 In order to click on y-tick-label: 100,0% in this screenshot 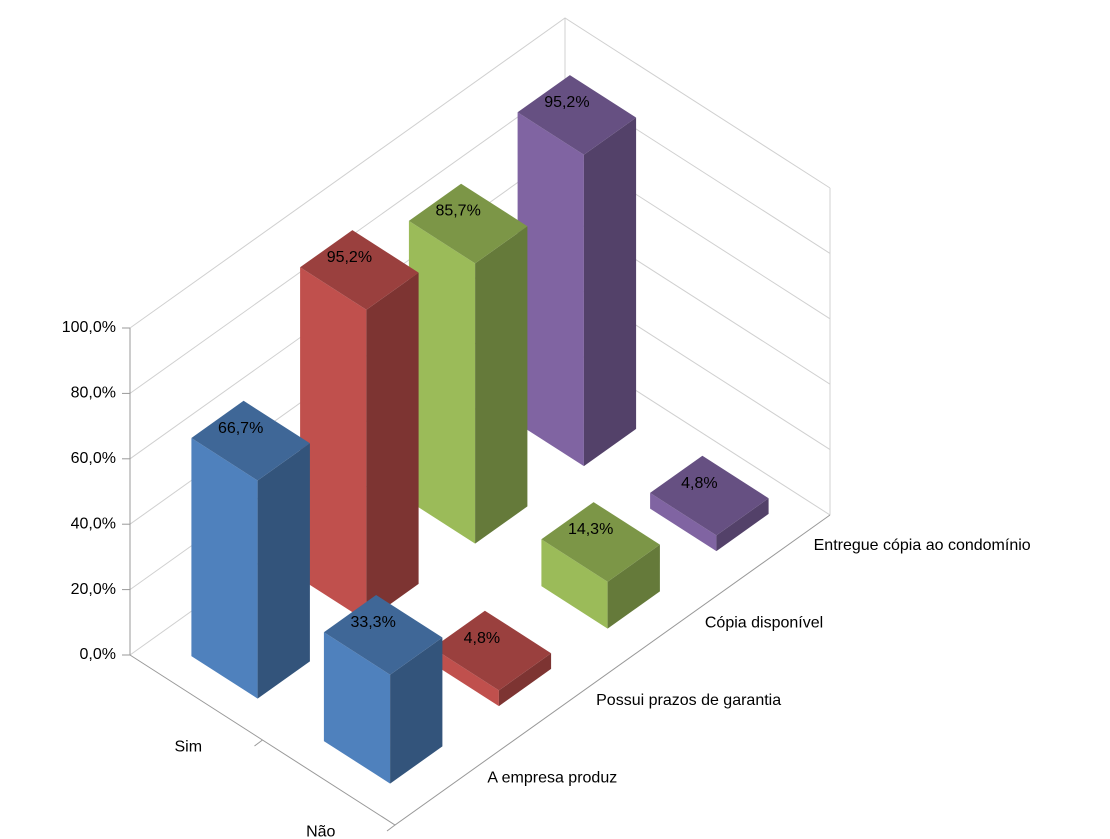, I will do `click(89, 327)`.